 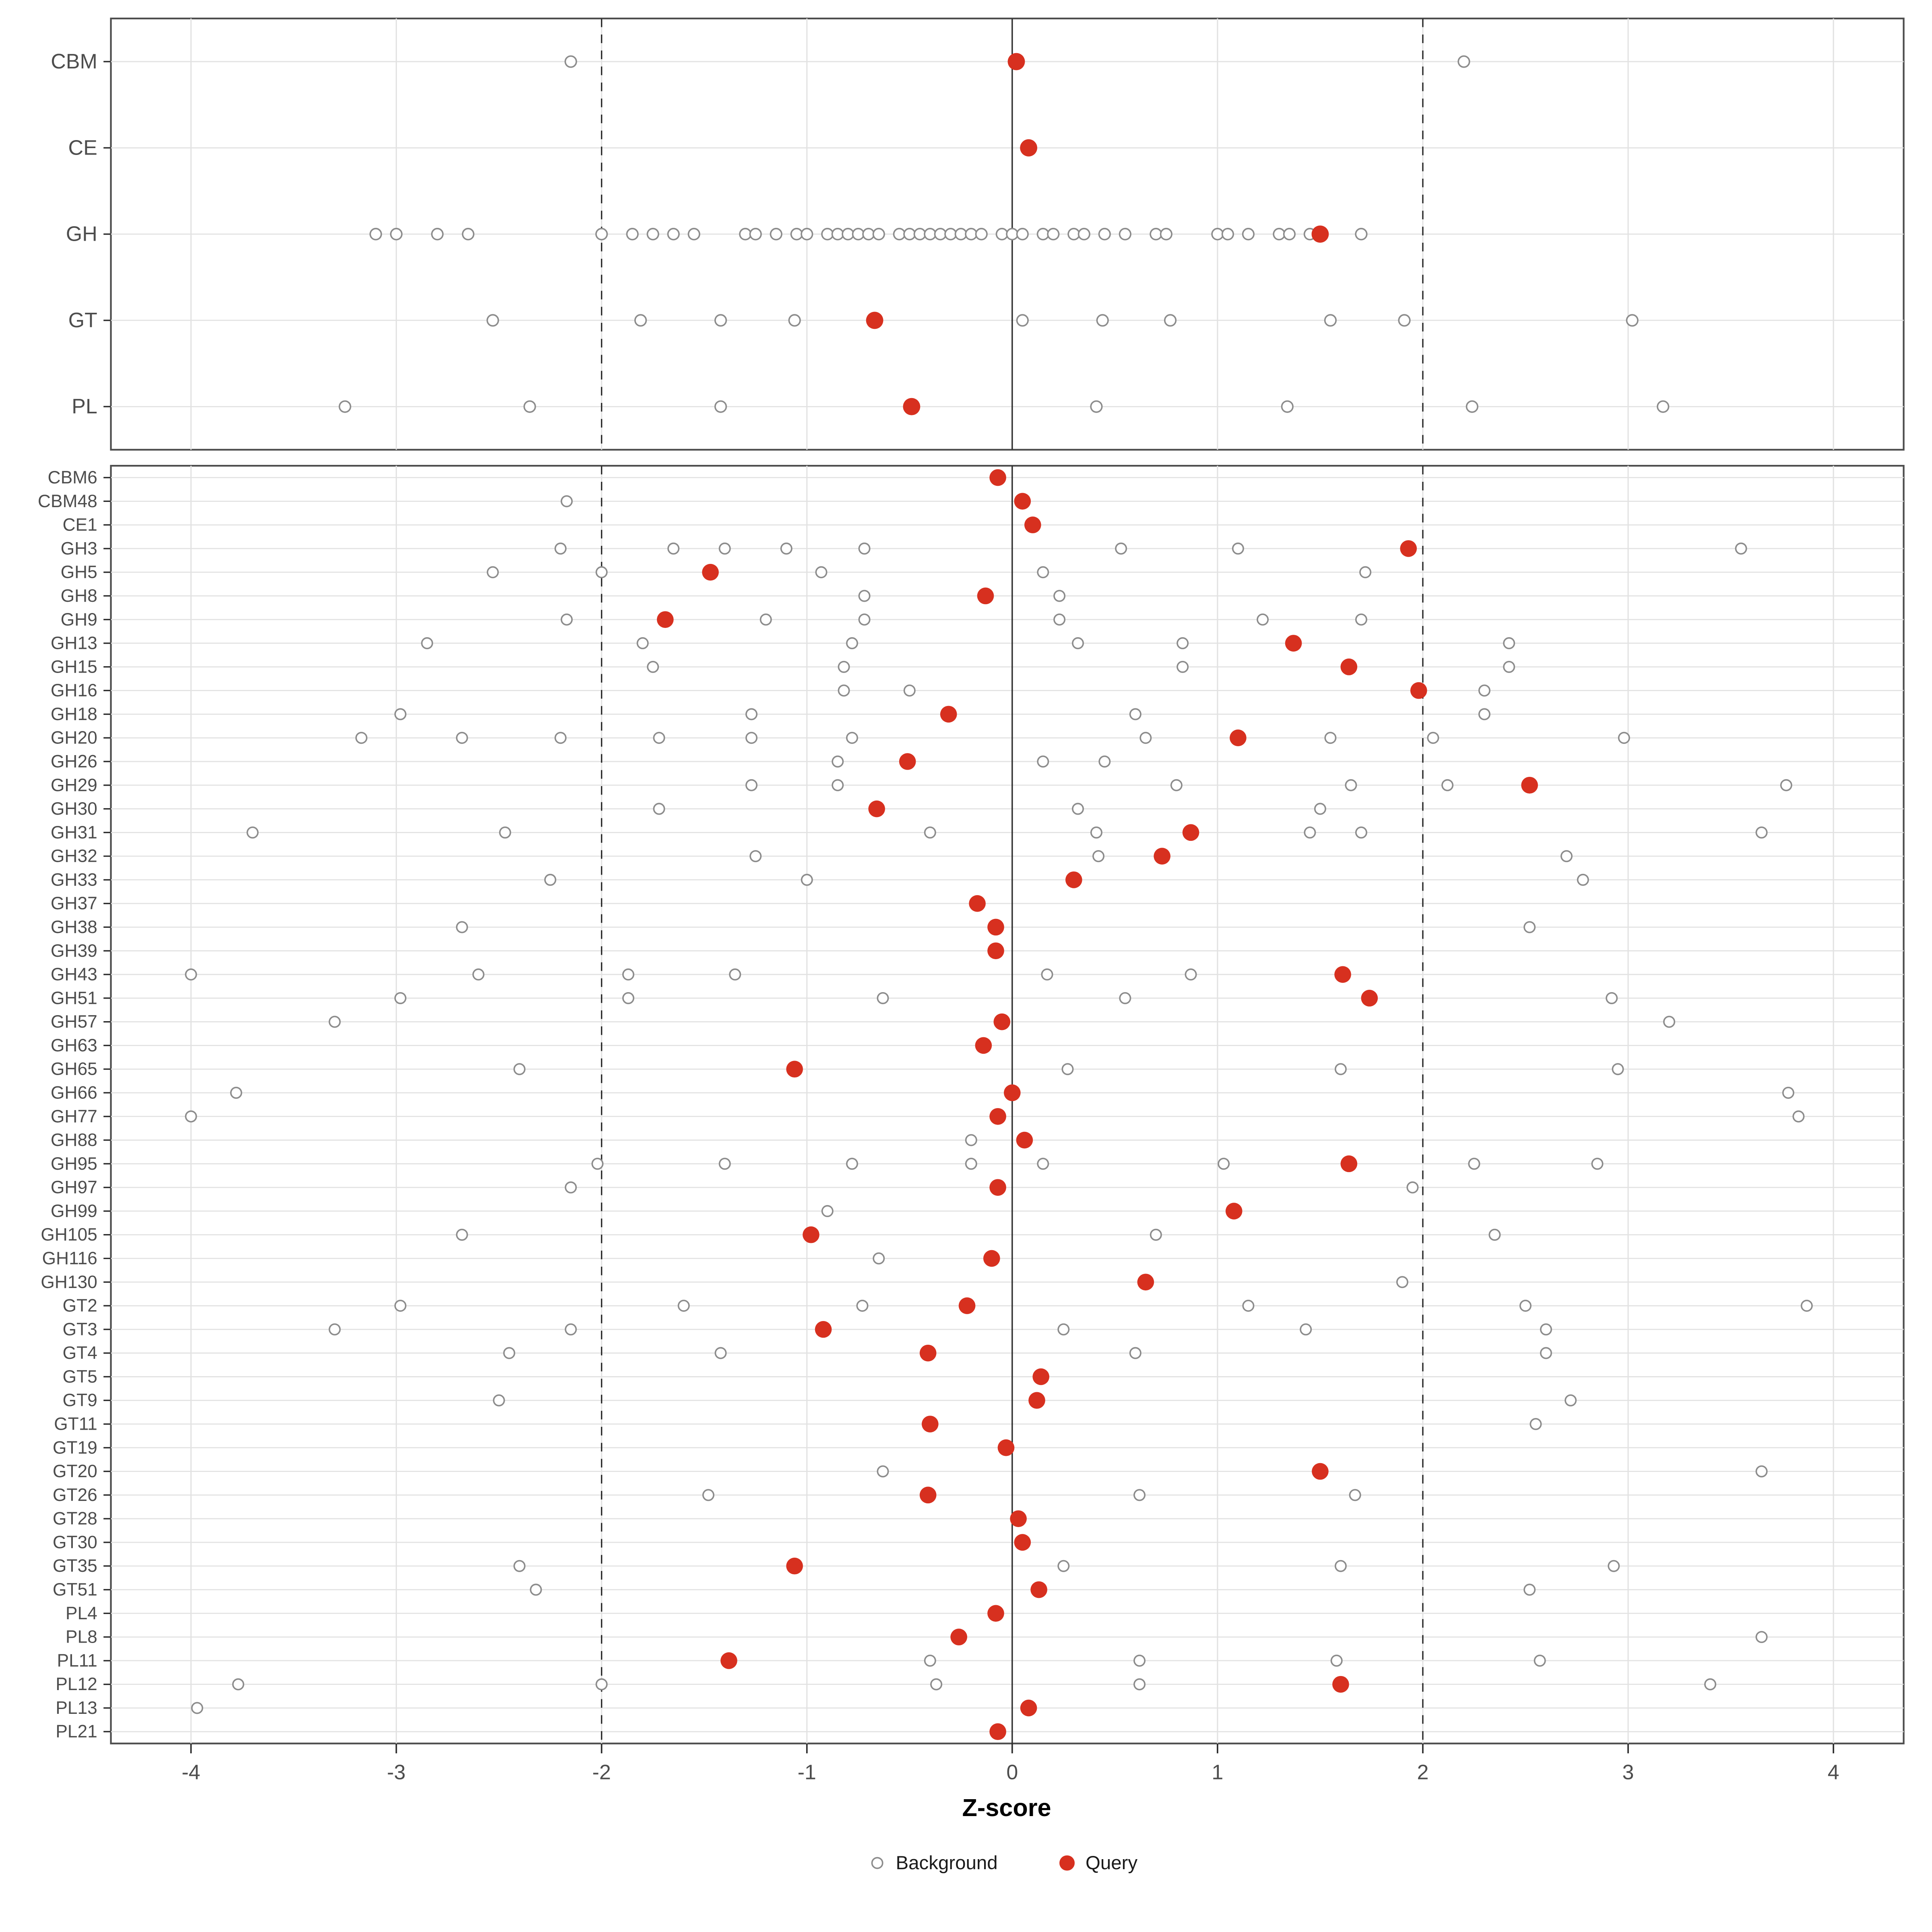 I want to click on x-tick-label: 1, so click(x=1217, y=1772).